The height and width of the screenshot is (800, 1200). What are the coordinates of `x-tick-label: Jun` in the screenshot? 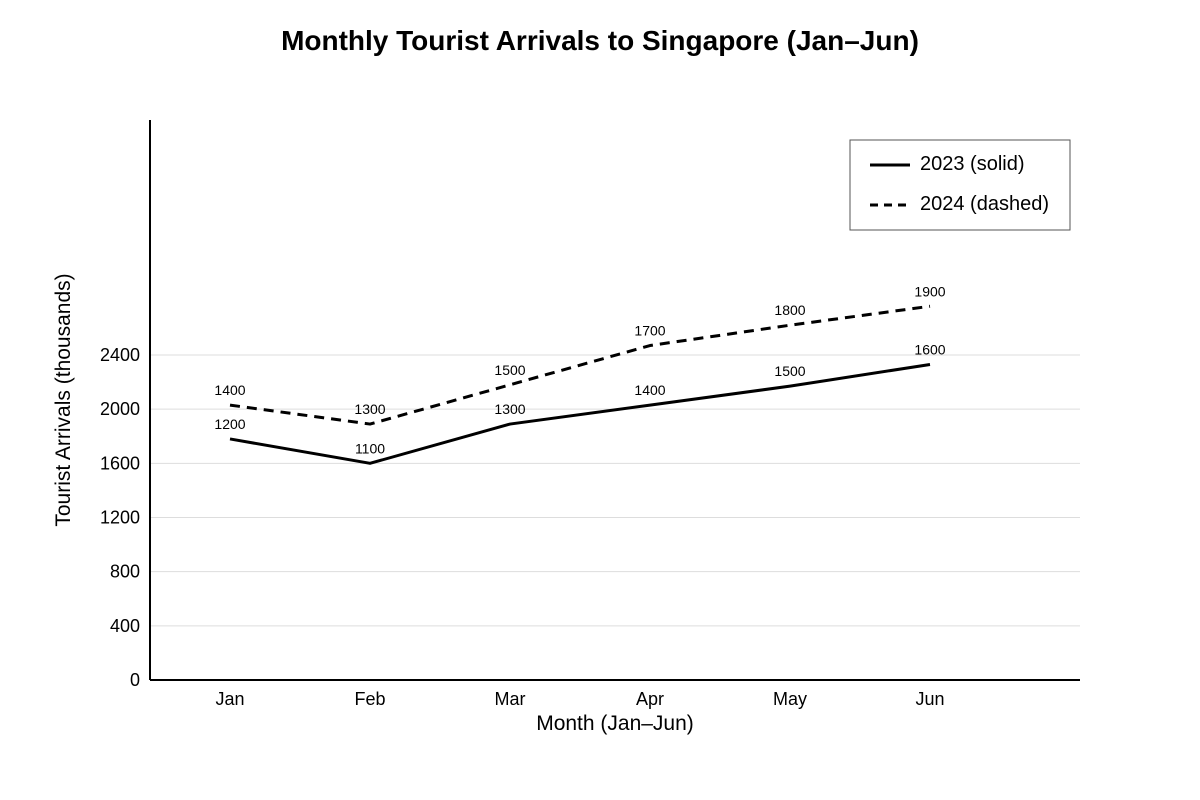 It's located at (929, 699).